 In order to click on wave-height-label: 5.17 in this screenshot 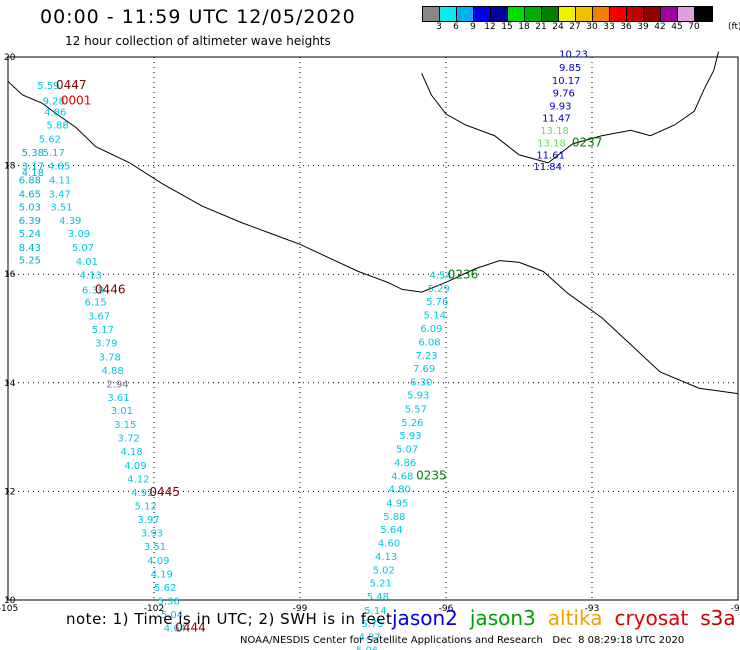, I will do `click(103, 330)`.